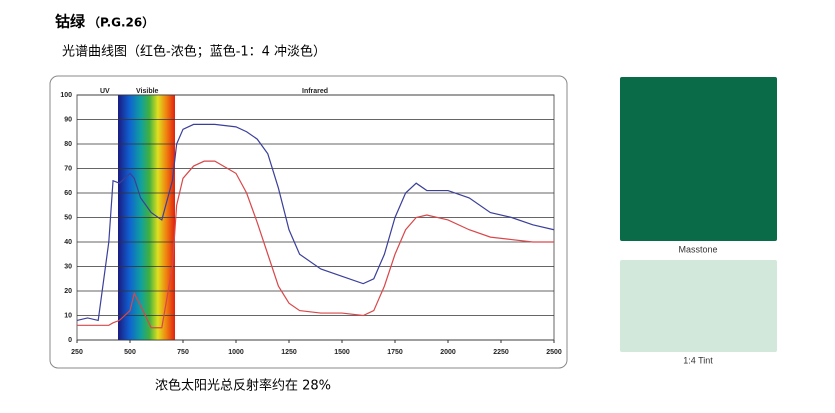  I want to click on region-label: Infrared, so click(315, 91).